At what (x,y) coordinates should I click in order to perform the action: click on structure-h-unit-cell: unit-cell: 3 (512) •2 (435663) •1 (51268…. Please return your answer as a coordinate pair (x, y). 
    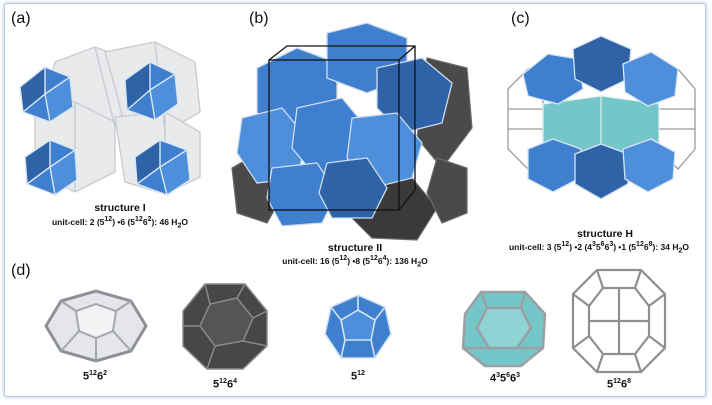
    Looking at the image, I should click on (599, 248).